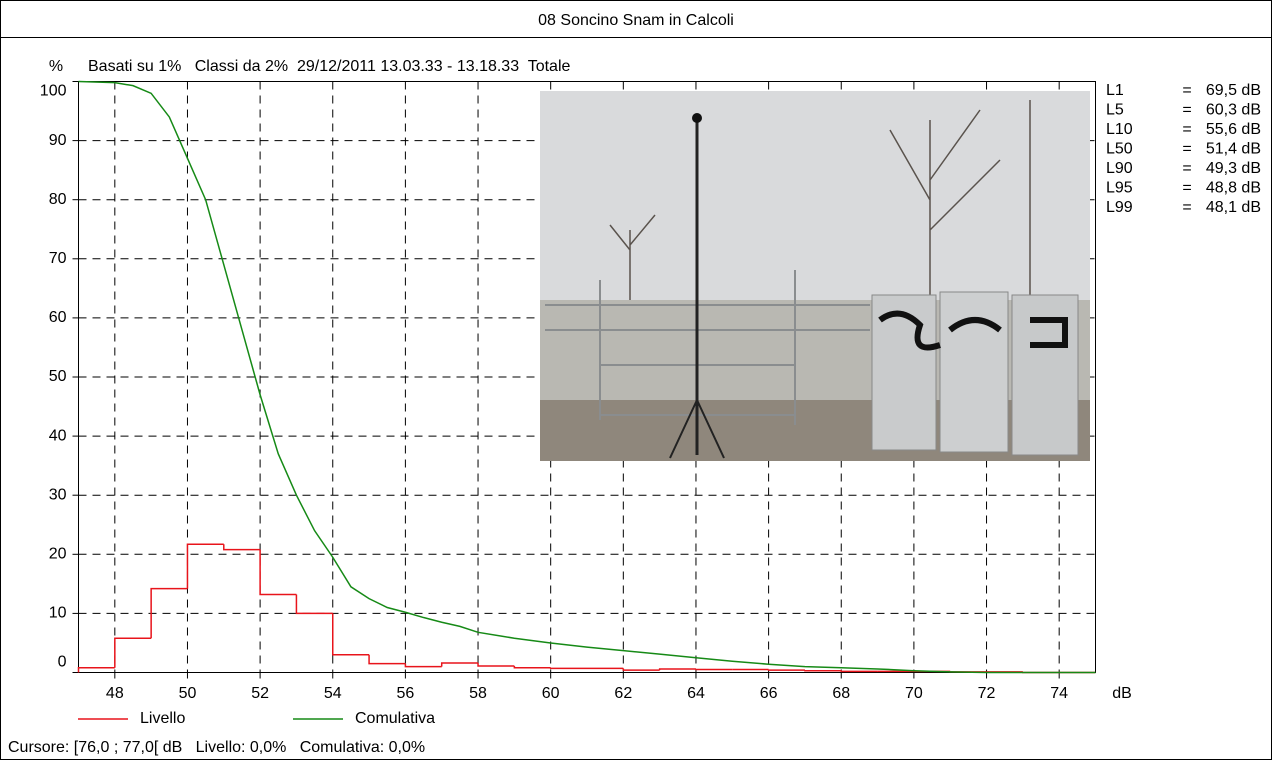  Describe the element at coordinates (188, 693) in the screenshot. I see `x-tick-label: 50` at that location.